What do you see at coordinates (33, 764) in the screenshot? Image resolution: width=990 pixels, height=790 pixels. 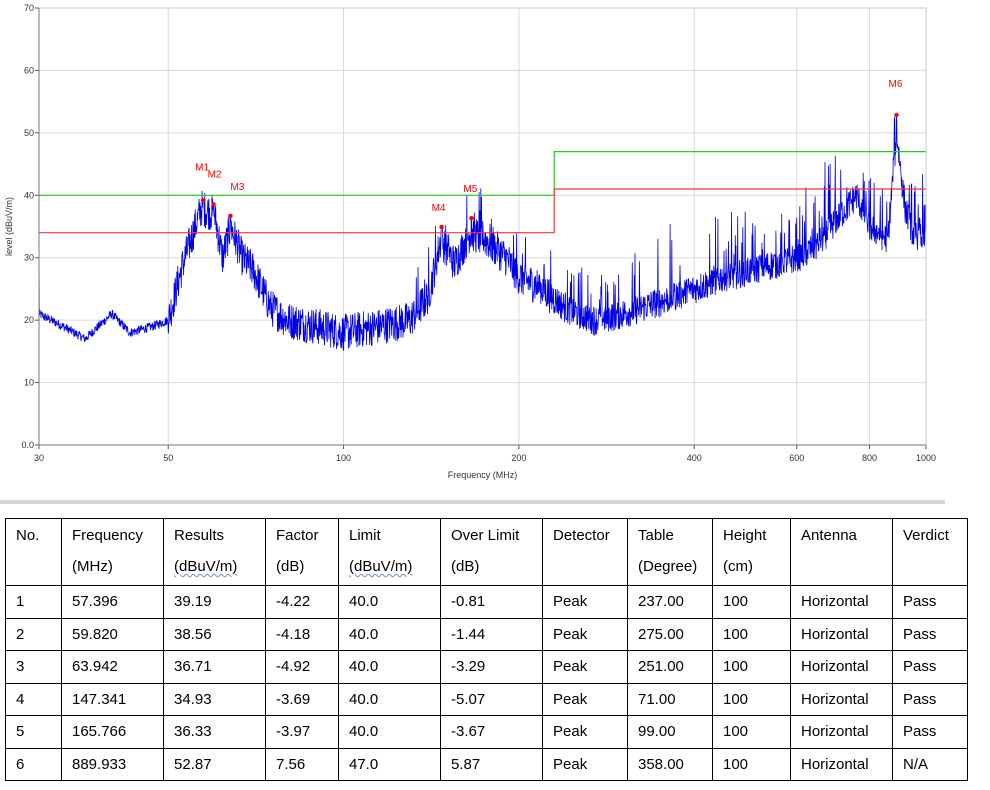 I see `table-cell: 6` at bounding box center [33, 764].